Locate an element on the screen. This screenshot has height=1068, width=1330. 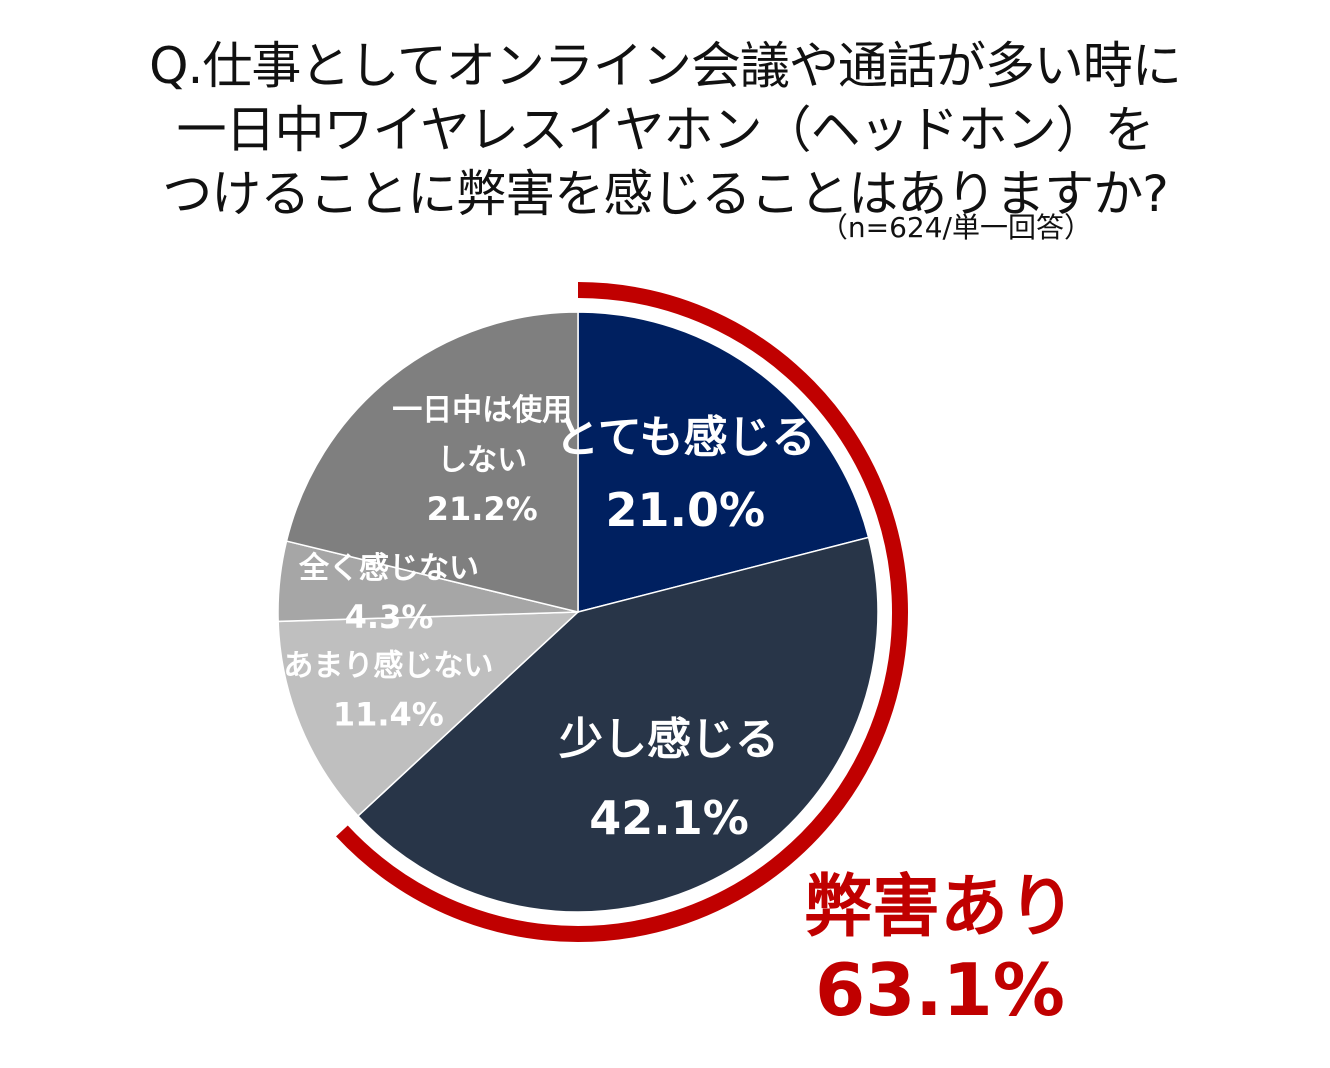
slice-value-とても感じる: 21.0% is located at coordinates (685, 510).